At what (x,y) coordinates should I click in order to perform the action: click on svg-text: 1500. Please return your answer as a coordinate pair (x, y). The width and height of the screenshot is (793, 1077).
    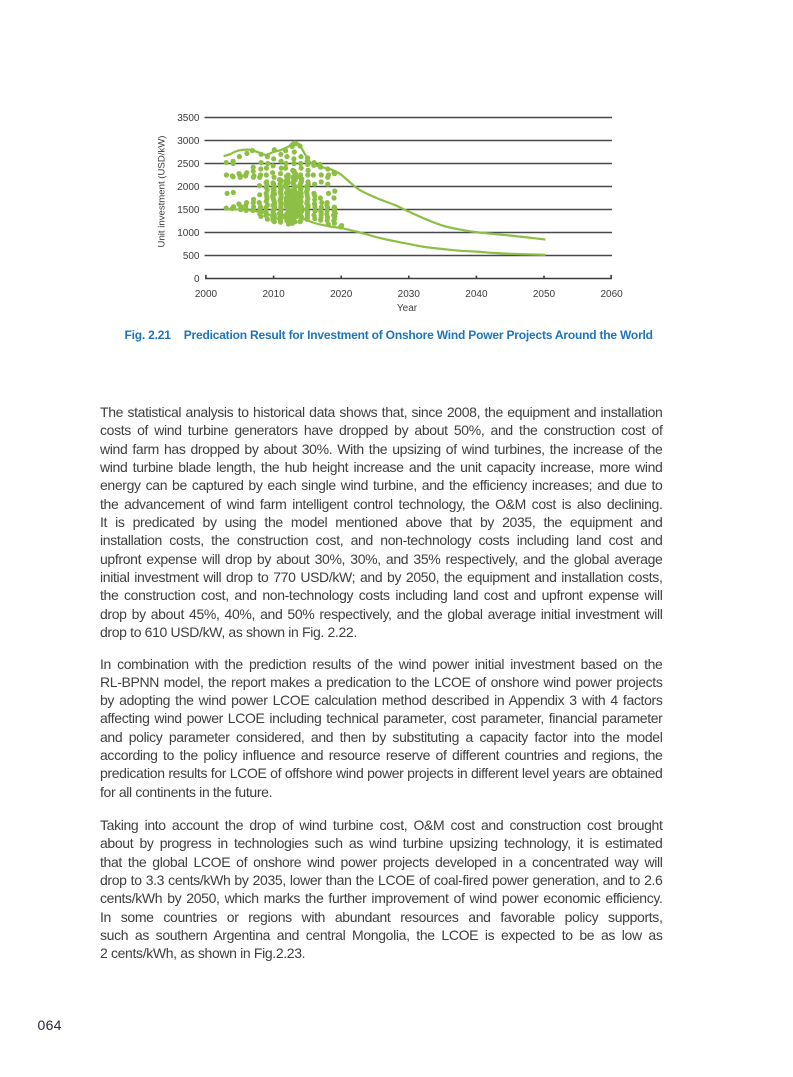
    Looking at the image, I should click on (188, 210).